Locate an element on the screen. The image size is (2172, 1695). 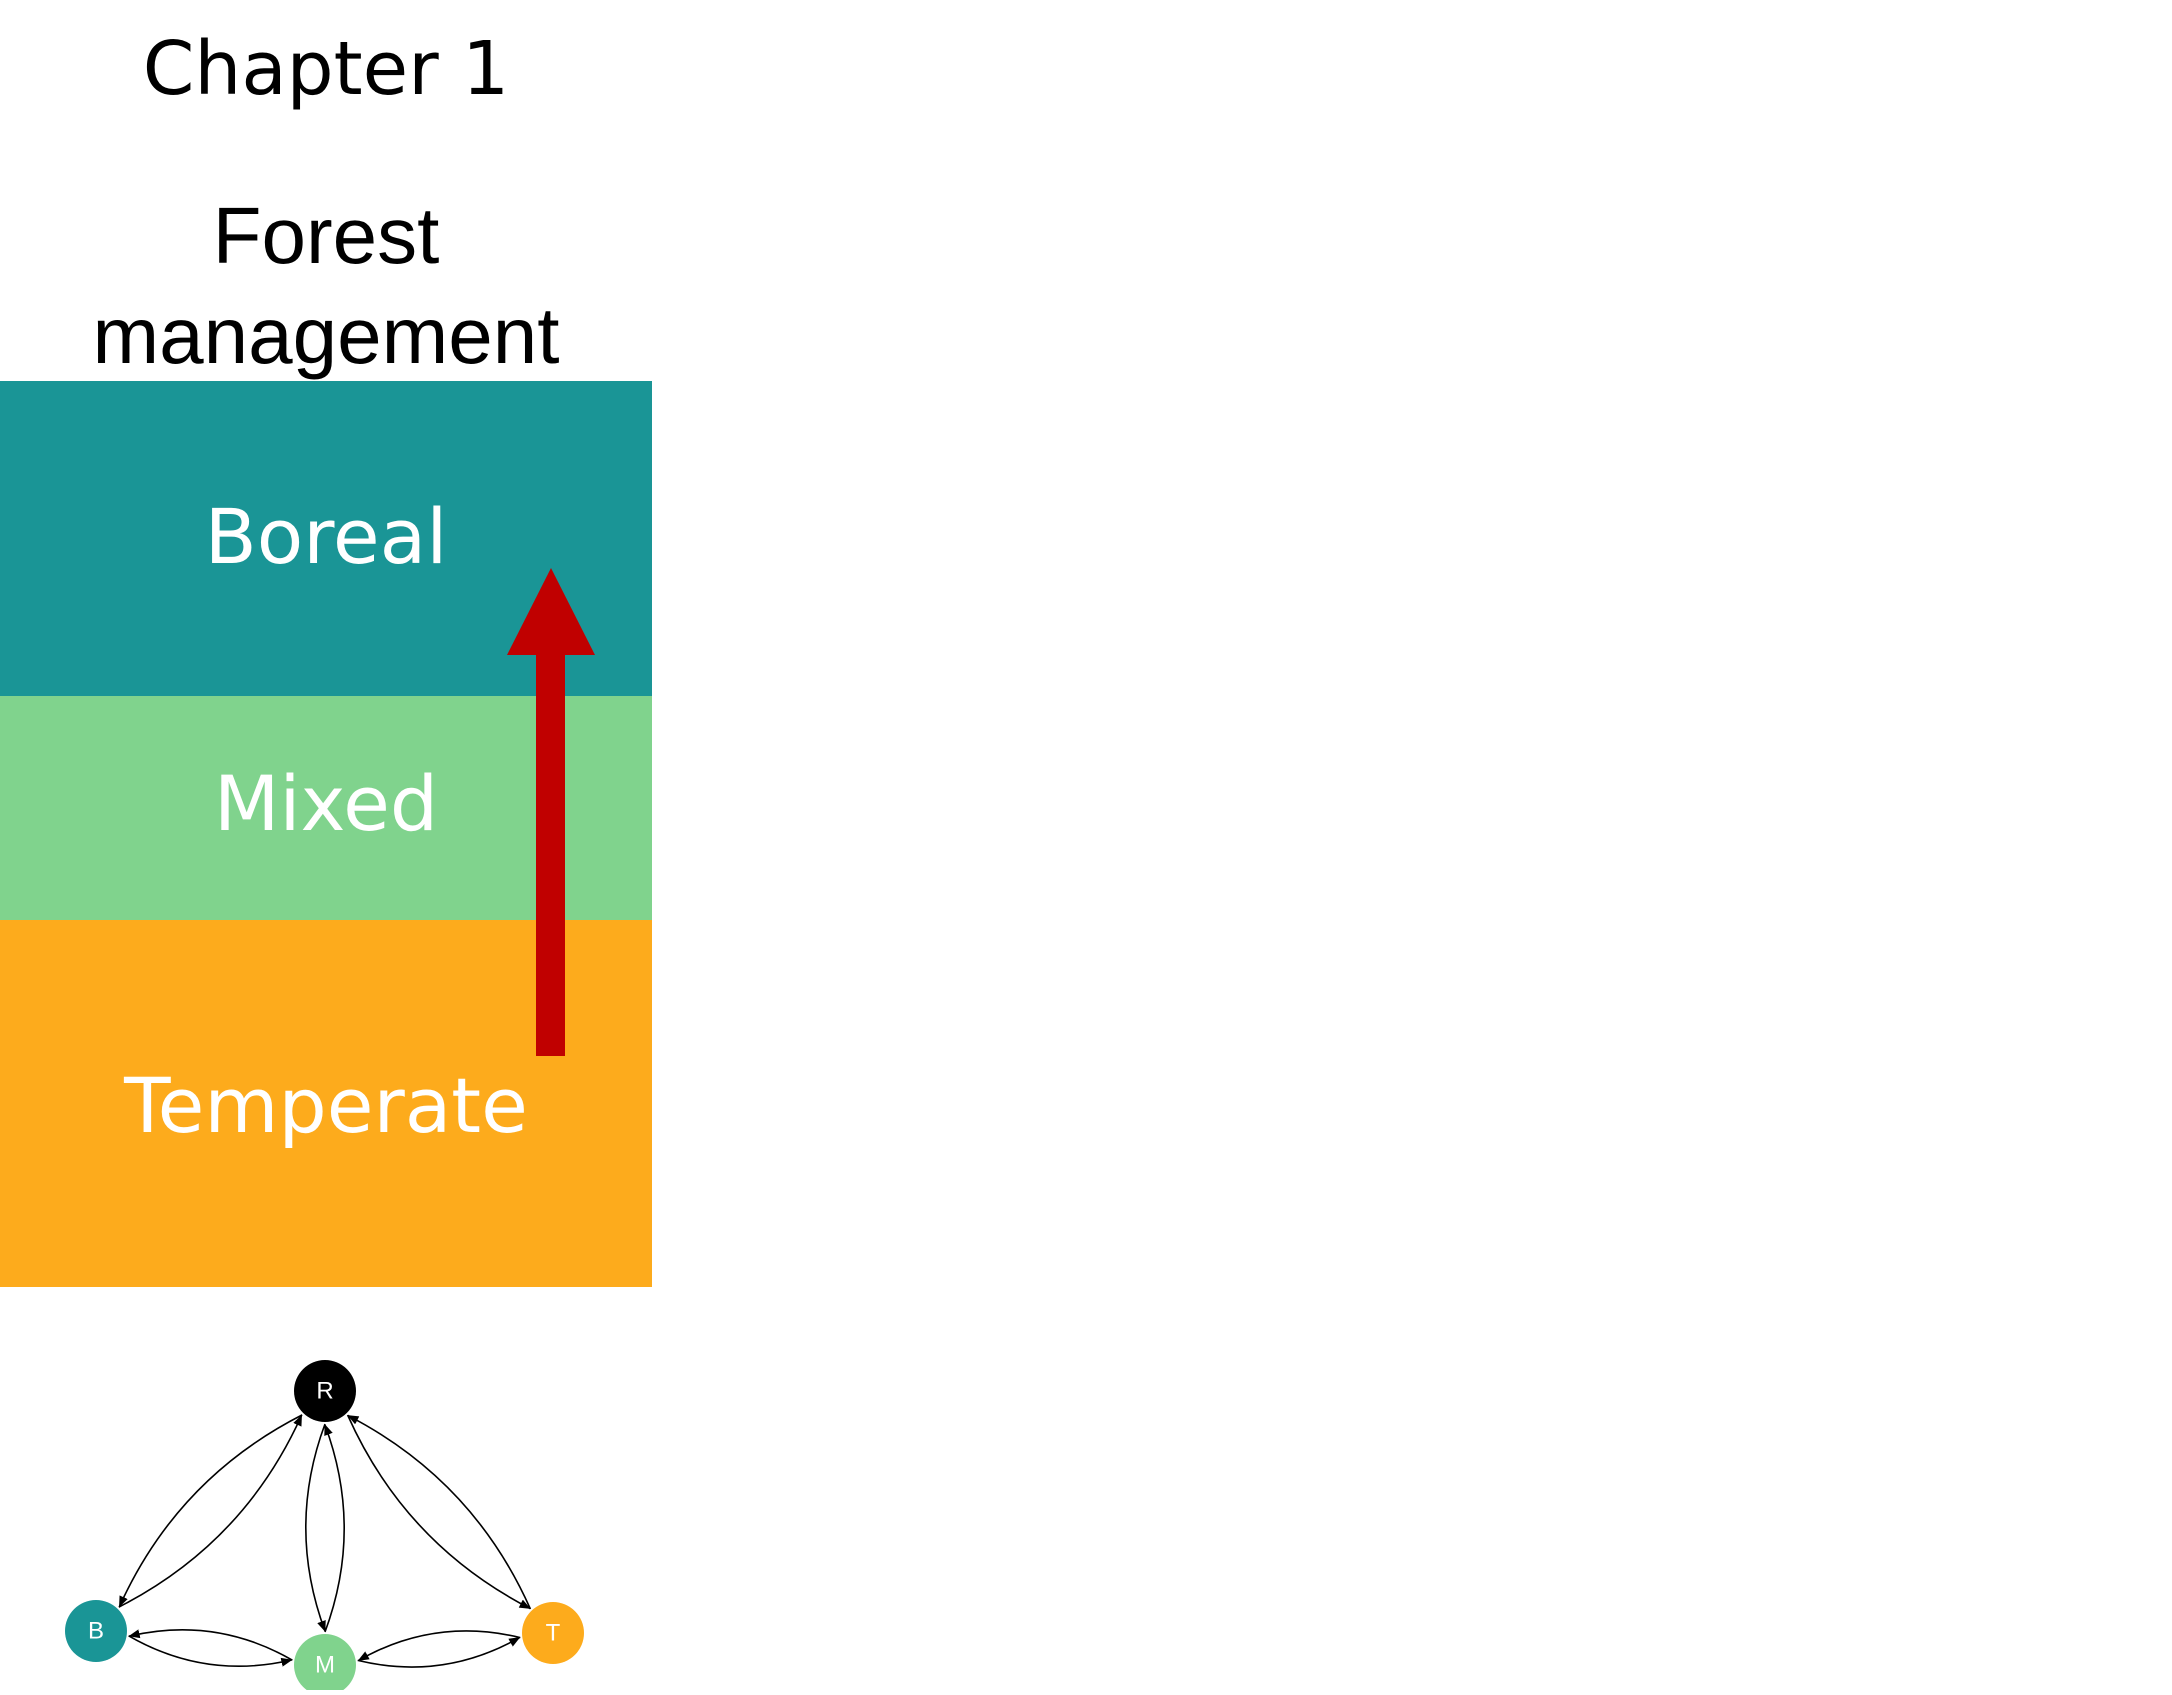
edge-R-to-M is located at coordinates (315, 1528).